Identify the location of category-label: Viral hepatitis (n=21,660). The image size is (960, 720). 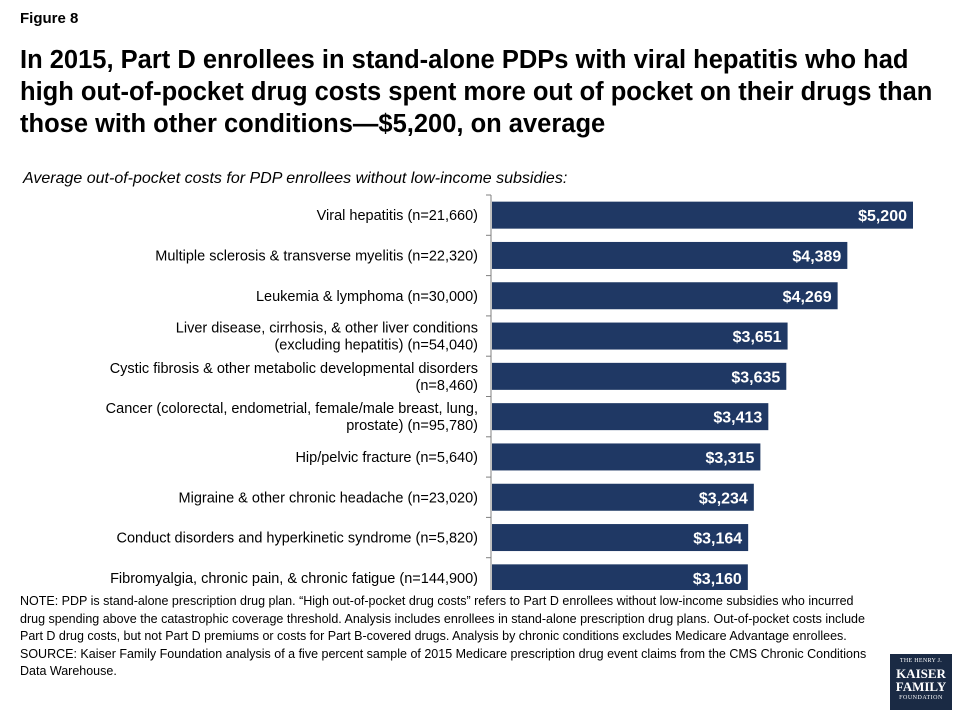
(397, 216).